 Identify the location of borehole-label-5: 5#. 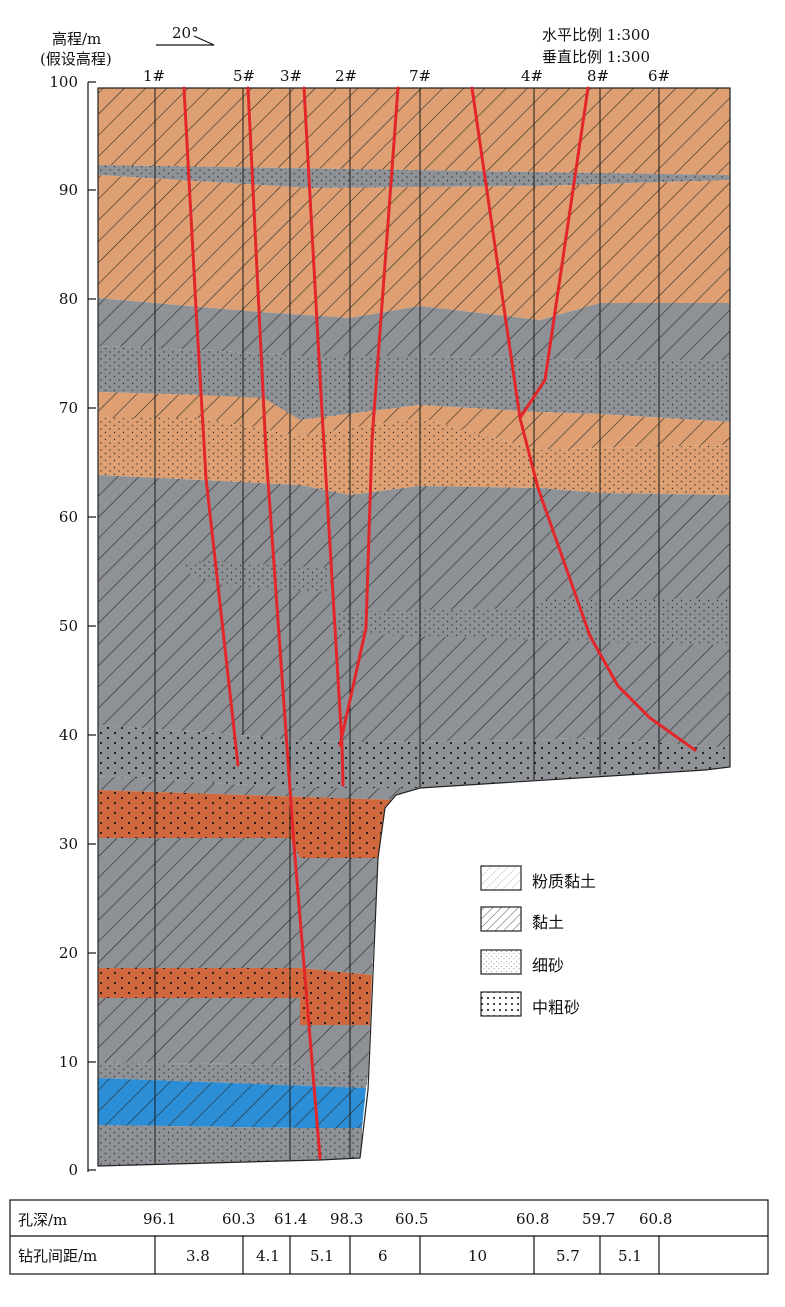
(244, 76).